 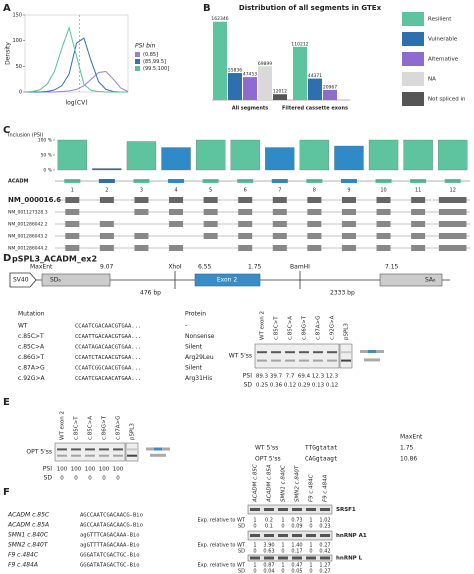 I want to click on legend-label: (85,99.5], so click(x=154, y=62).